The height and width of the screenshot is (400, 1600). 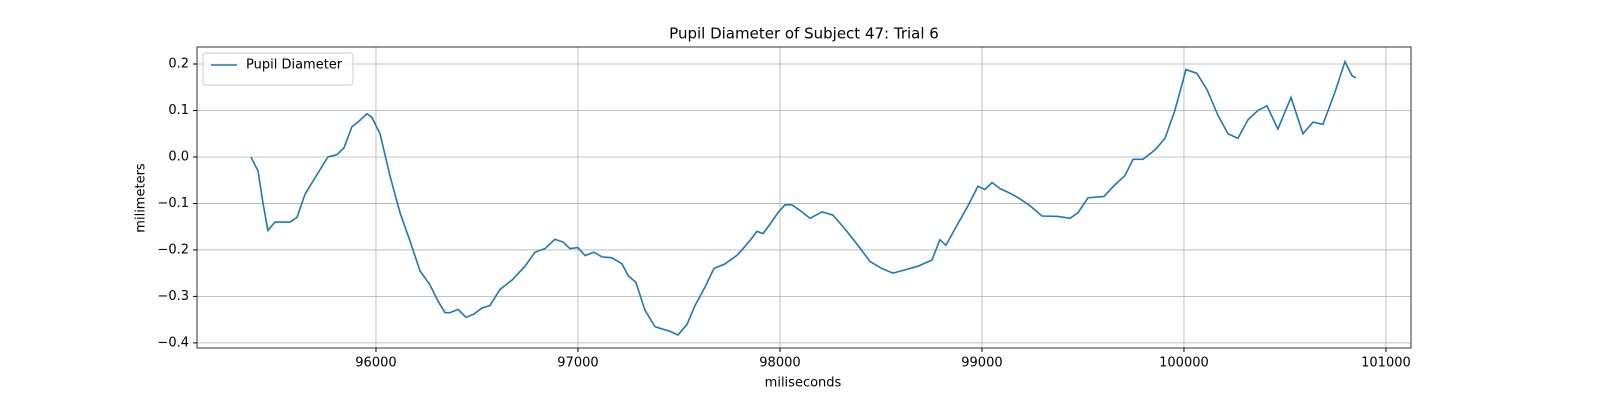 What do you see at coordinates (1184, 363) in the screenshot?
I see `x-tick-label: 100000` at bounding box center [1184, 363].